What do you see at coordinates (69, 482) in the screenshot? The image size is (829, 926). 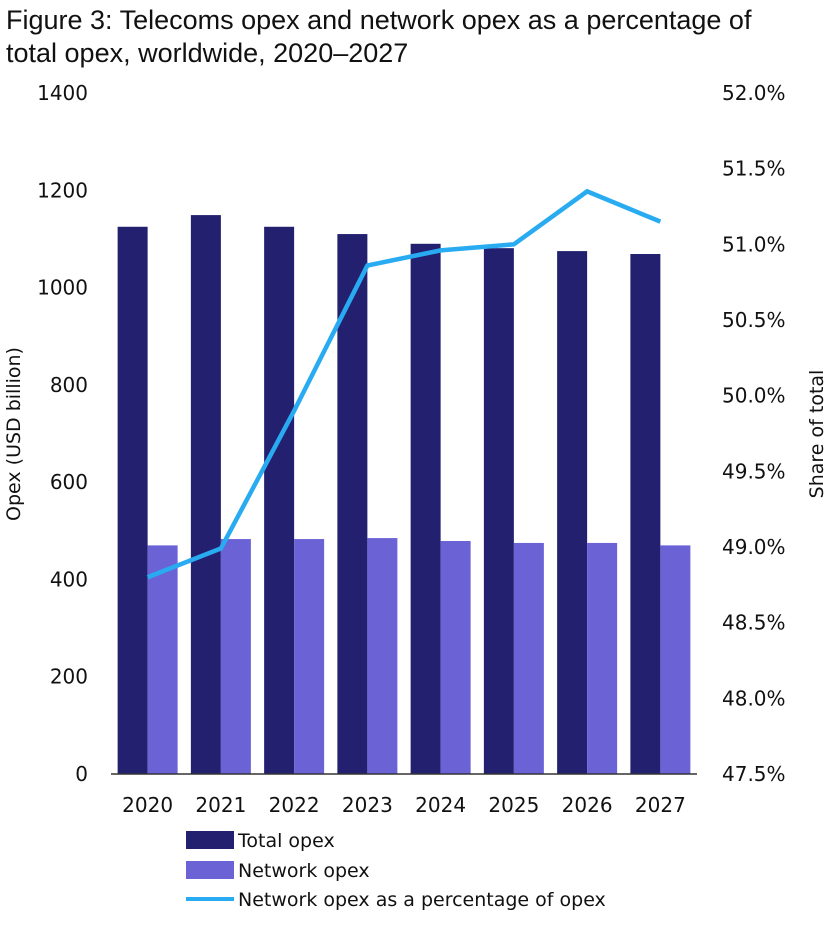 I see `y-tick-label: 600` at bounding box center [69, 482].